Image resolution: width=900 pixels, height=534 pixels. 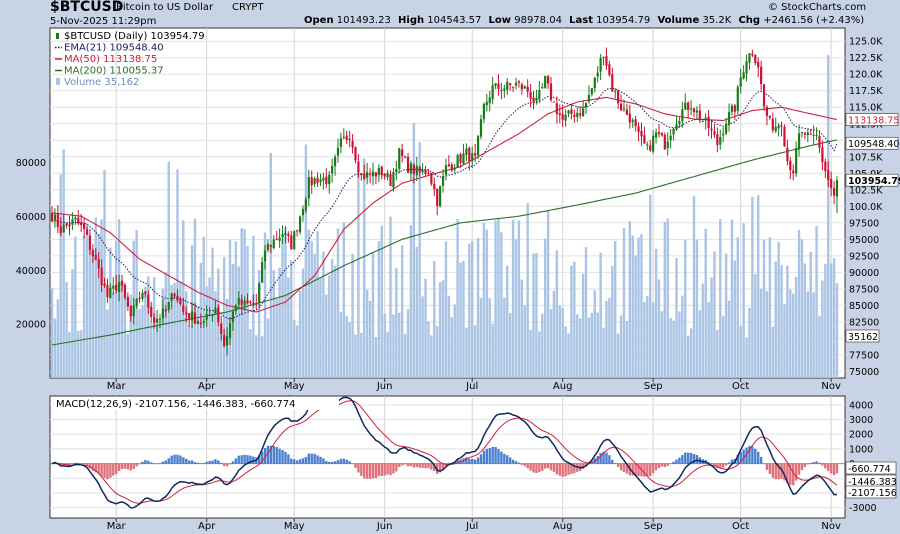 I want to click on macd-y-tick-label: 2000, so click(x=861, y=435).